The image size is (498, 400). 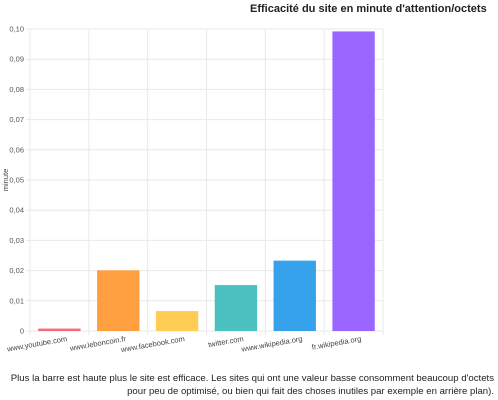 What do you see at coordinates (36, 344) in the screenshot?
I see `x-tick-label: www.youtube.com` at bounding box center [36, 344].